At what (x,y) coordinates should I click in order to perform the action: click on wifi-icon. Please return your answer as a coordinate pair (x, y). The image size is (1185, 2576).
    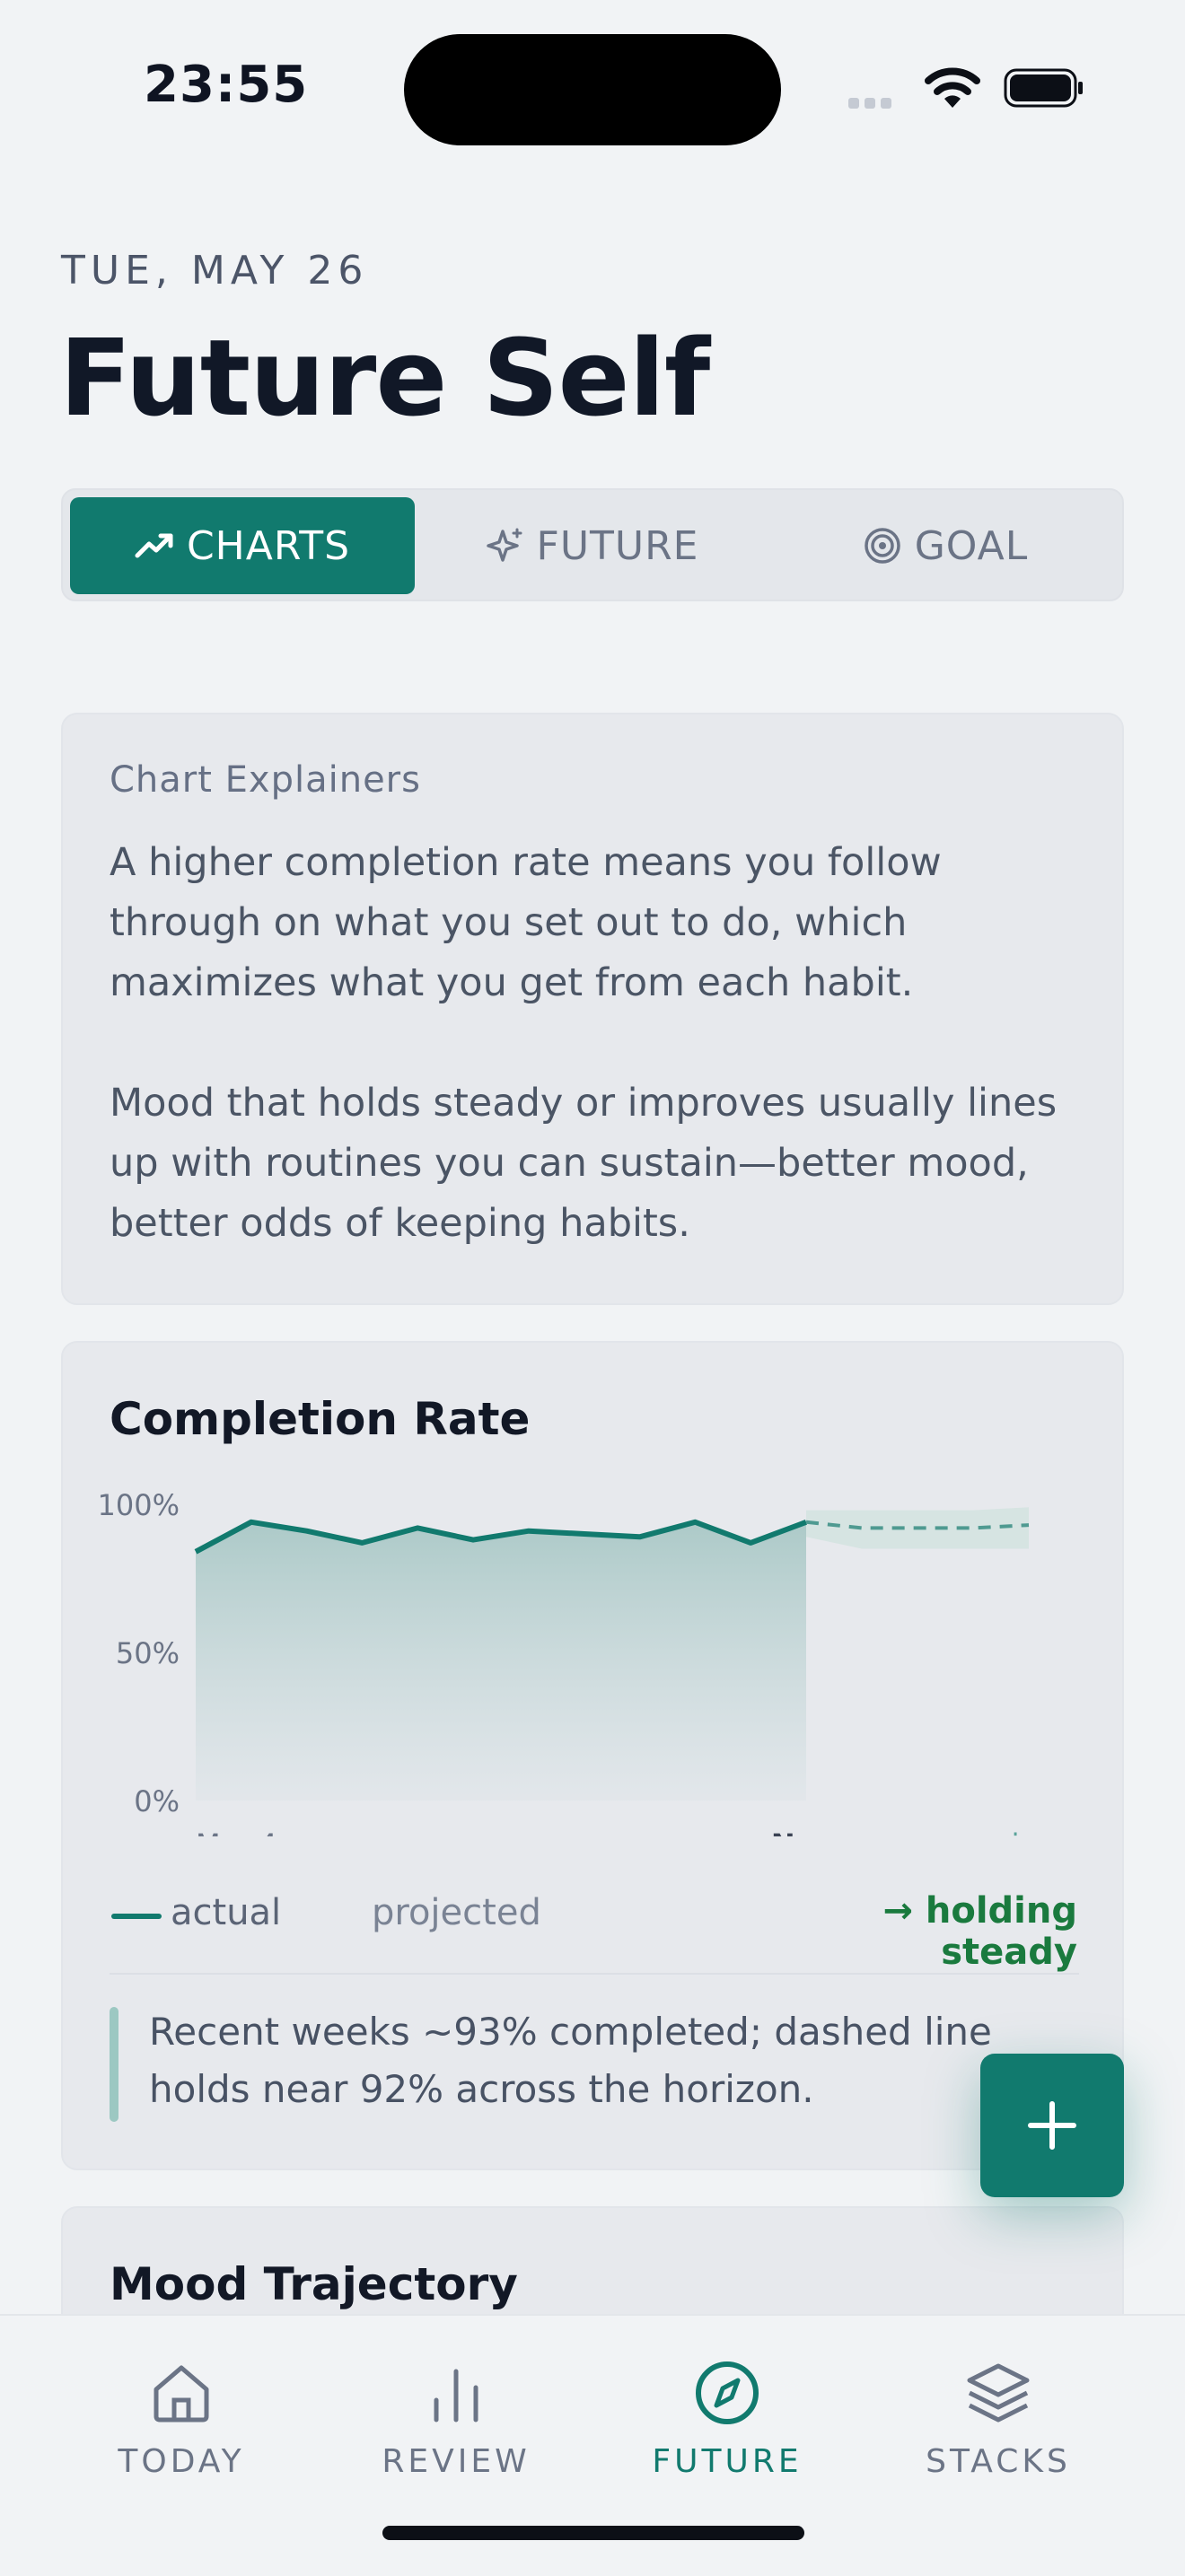
    Looking at the image, I should click on (952, 88).